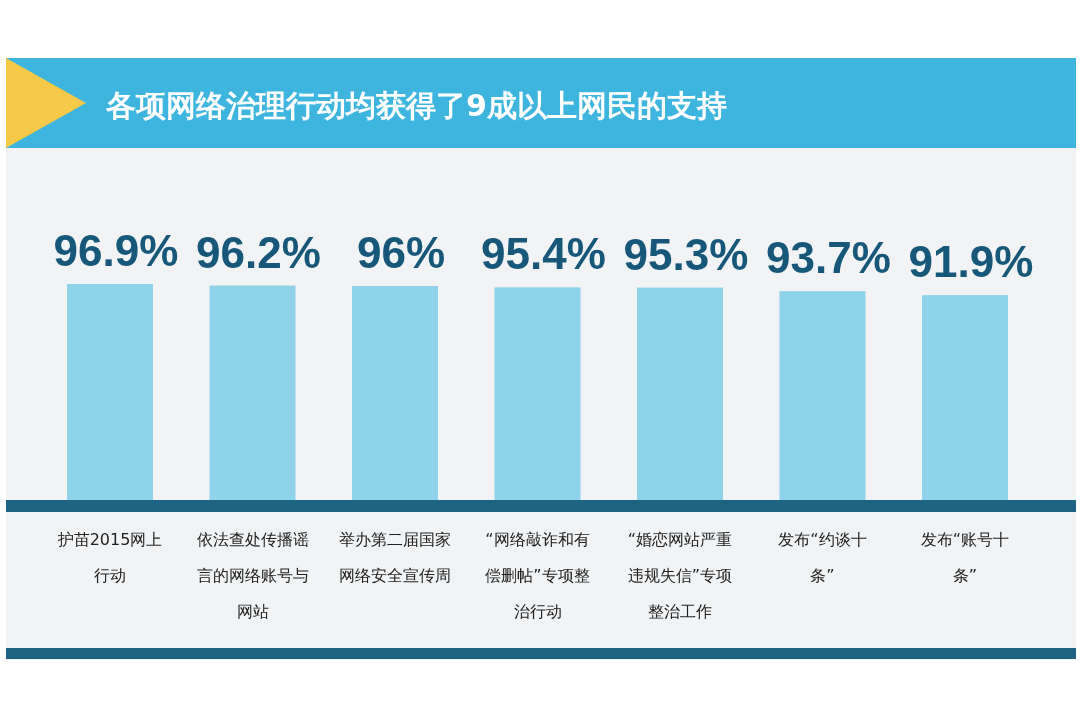 This screenshot has width=1080, height=722. Describe the element at coordinates (543, 254) in the screenshot. I see `data-label: 95.4%` at that location.